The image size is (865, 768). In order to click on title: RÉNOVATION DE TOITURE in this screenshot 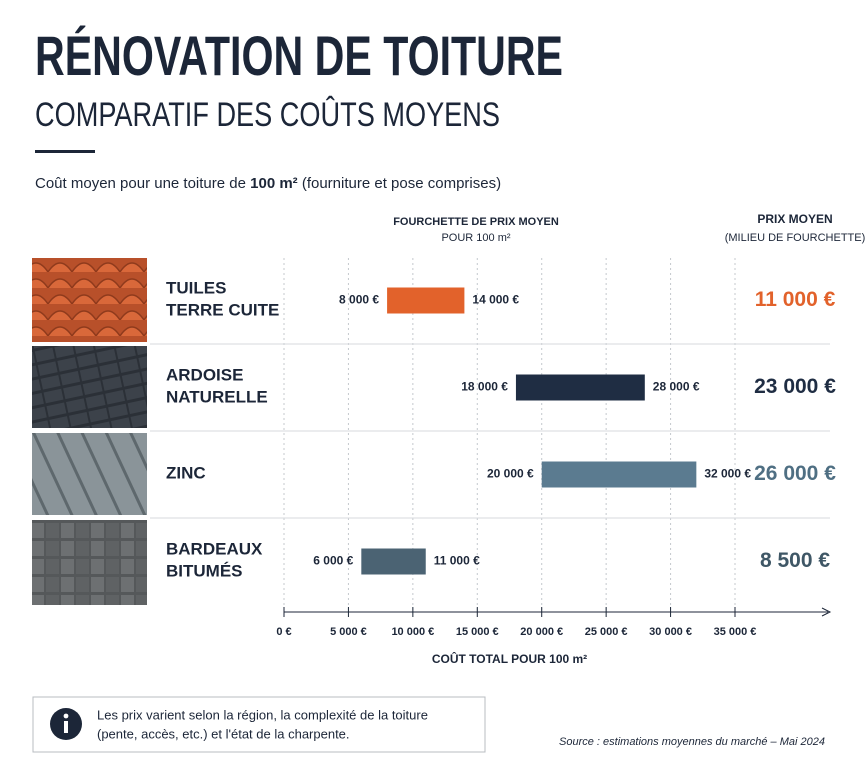, I will do `click(299, 55)`.